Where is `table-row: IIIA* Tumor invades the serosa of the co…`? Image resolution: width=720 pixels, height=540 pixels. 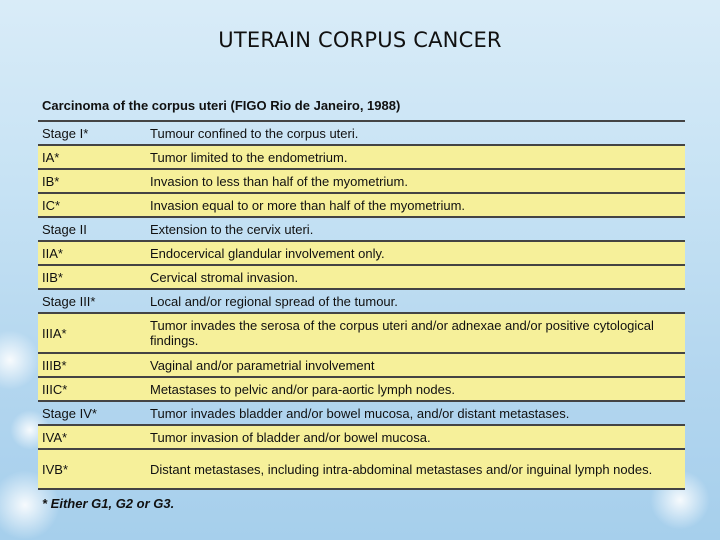 table-row: IIIA* Tumor invades the serosa of the co… is located at coordinates (361, 332).